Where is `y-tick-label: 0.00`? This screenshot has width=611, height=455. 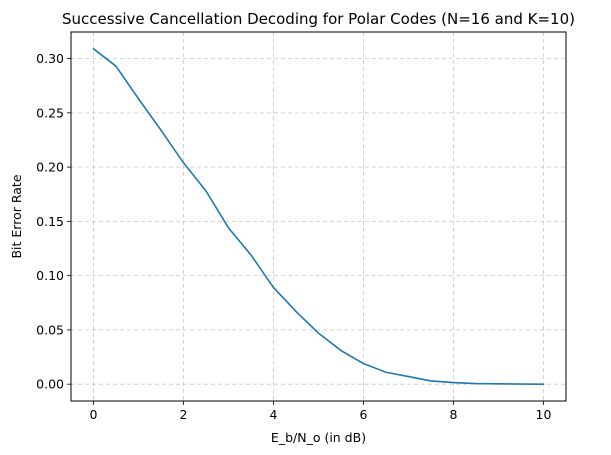 y-tick-label: 0.00 is located at coordinates (50, 384).